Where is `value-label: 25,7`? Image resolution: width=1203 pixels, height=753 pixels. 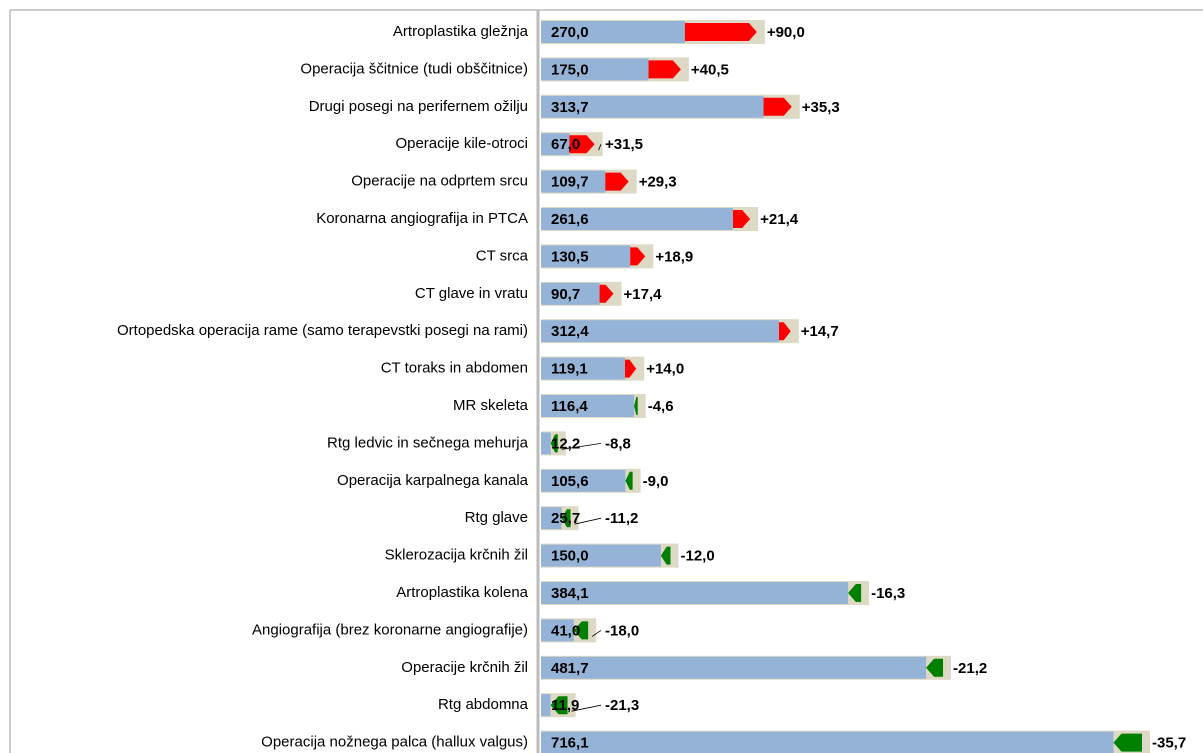 value-label: 25,7 is located at coordinates (565, 518).